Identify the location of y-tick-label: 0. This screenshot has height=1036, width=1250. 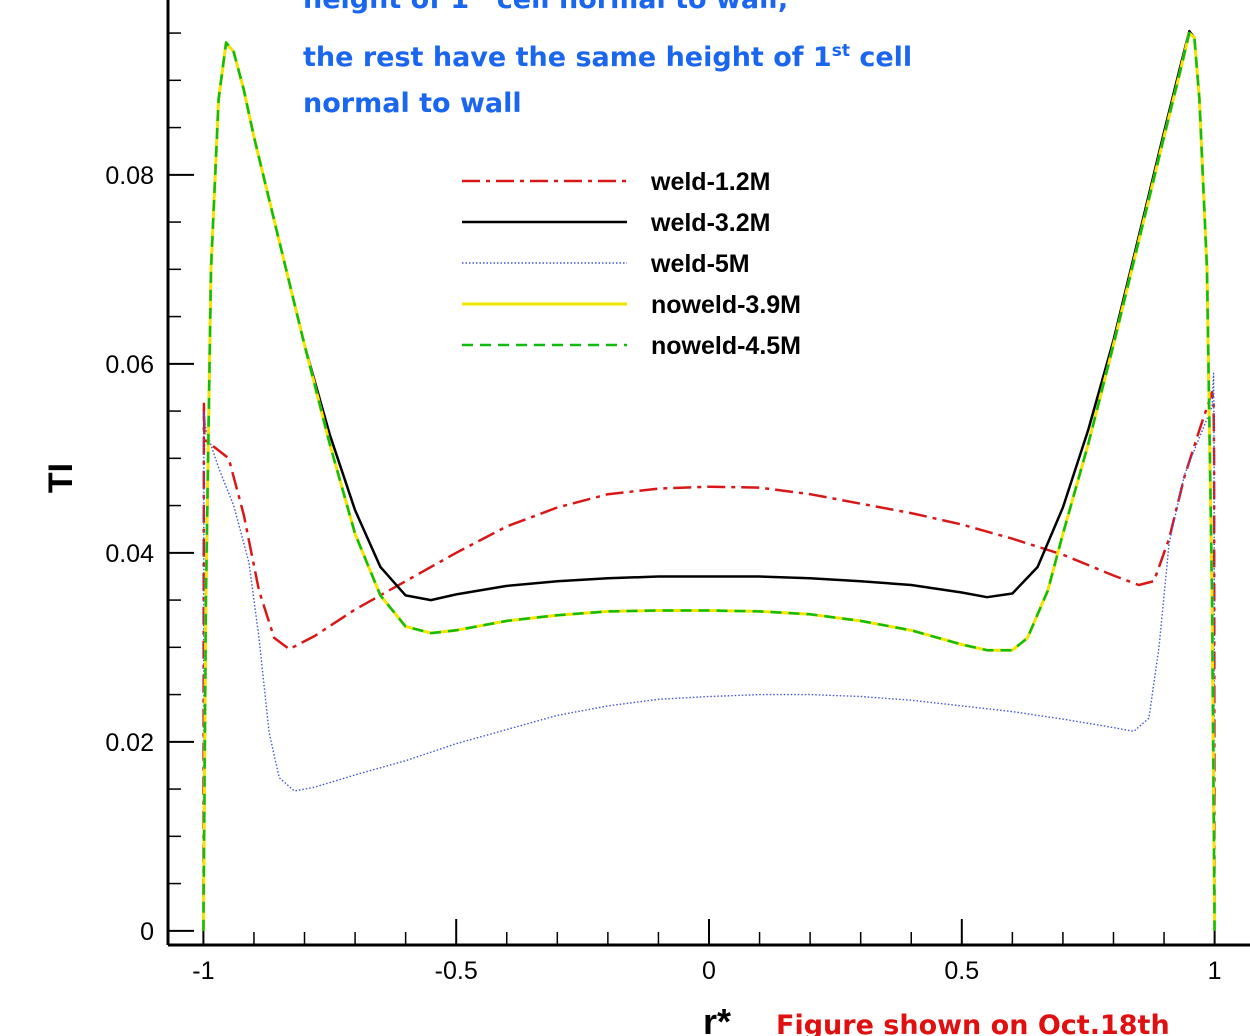
(147, 932).